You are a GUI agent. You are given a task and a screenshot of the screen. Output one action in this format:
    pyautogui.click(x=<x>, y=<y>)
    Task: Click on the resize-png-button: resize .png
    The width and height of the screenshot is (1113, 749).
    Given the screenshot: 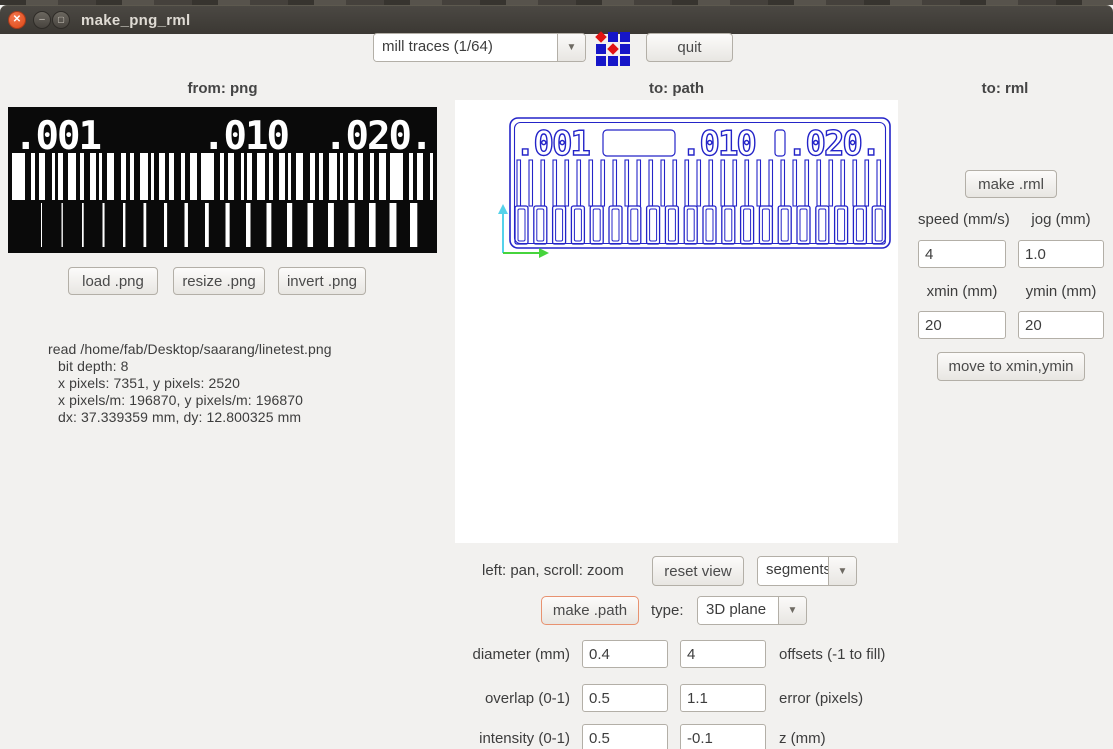 What is the action you would take?
    pyautogui.click(x=219, y=281)
    